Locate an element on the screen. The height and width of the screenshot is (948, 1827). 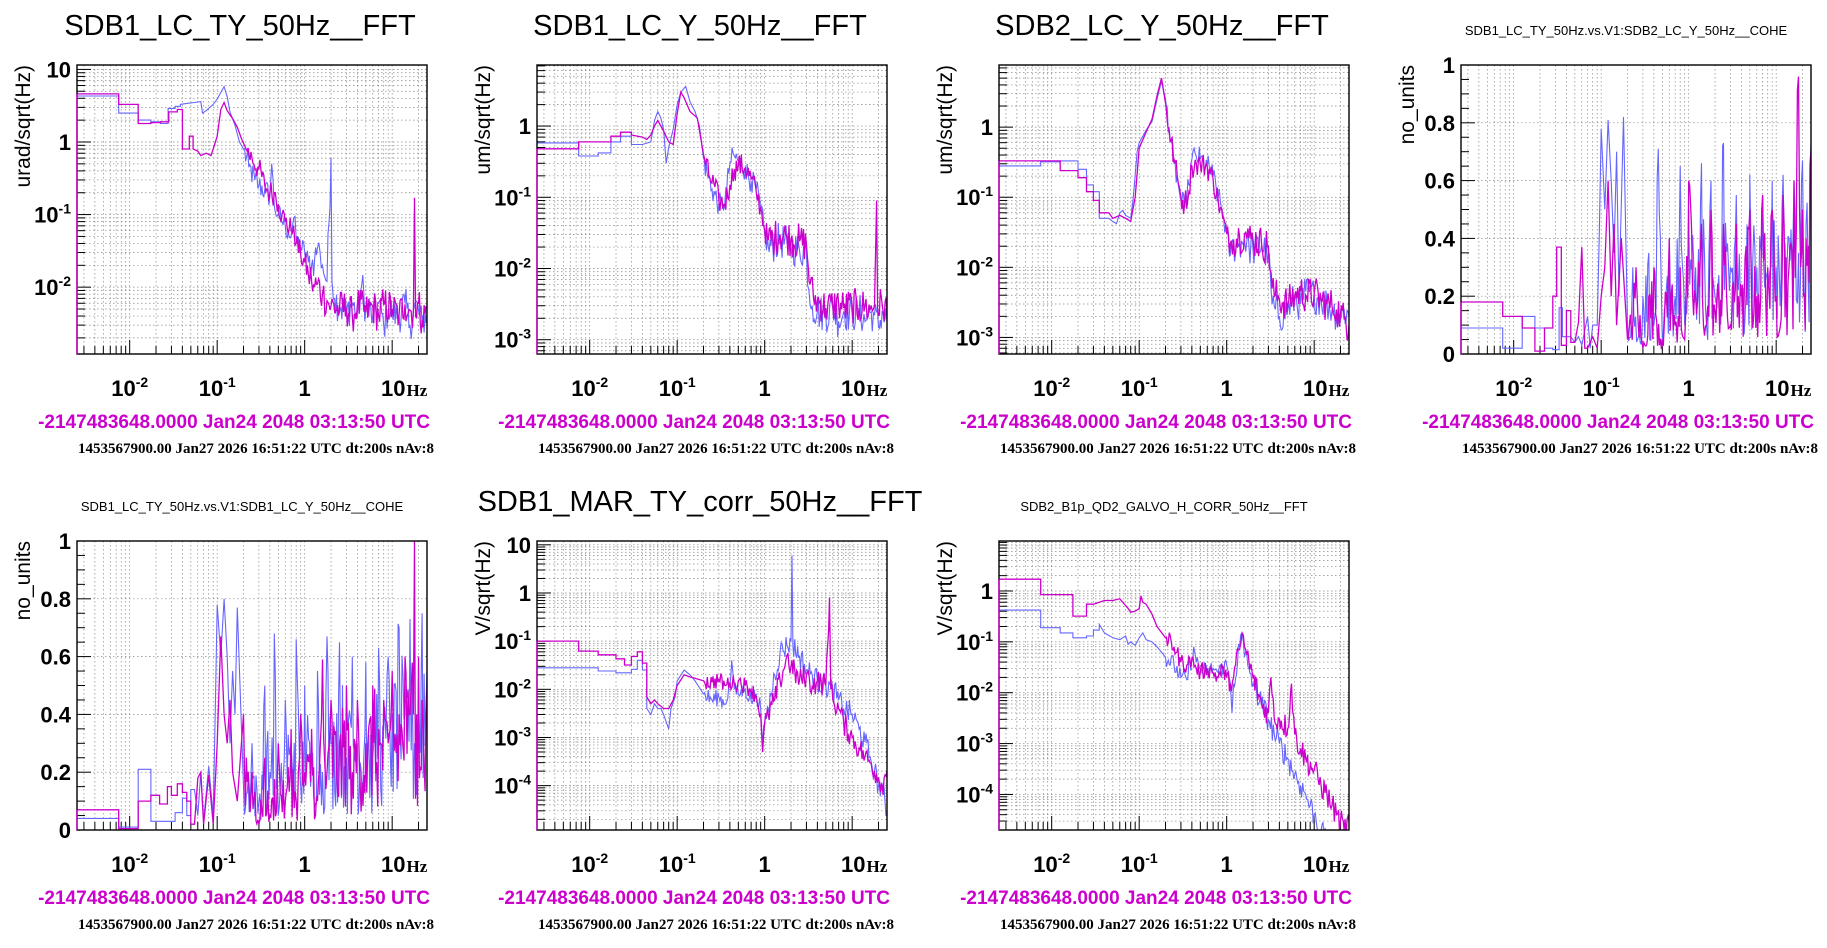
plot-area: 10⁻² 10⁻¹ 1 10Hz 1 10⁻¹ 10⁻² 10⁻³ 10⁻⁴ V/sqrt(Hz) is located at coordinates (1142, 708).